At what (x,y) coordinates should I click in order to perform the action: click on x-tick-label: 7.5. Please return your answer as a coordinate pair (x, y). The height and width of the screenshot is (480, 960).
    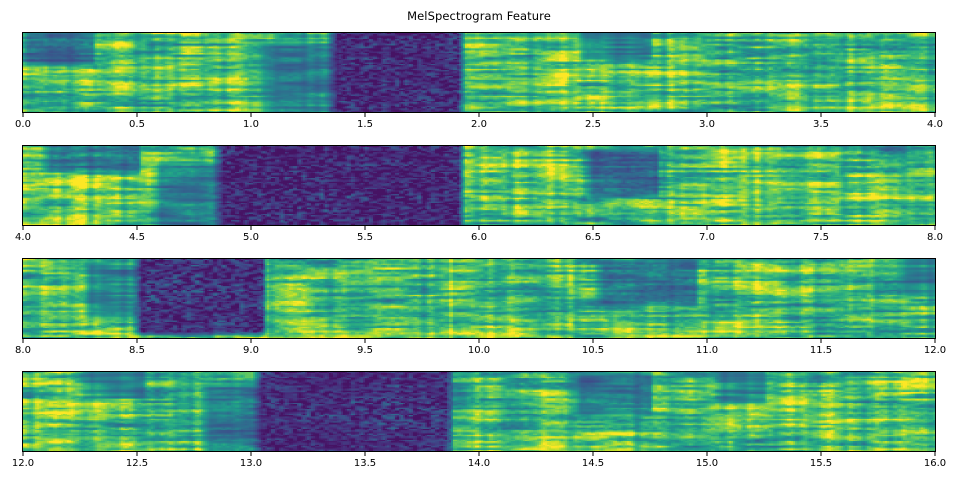
    Looking at the image, I should click on (821, 237).